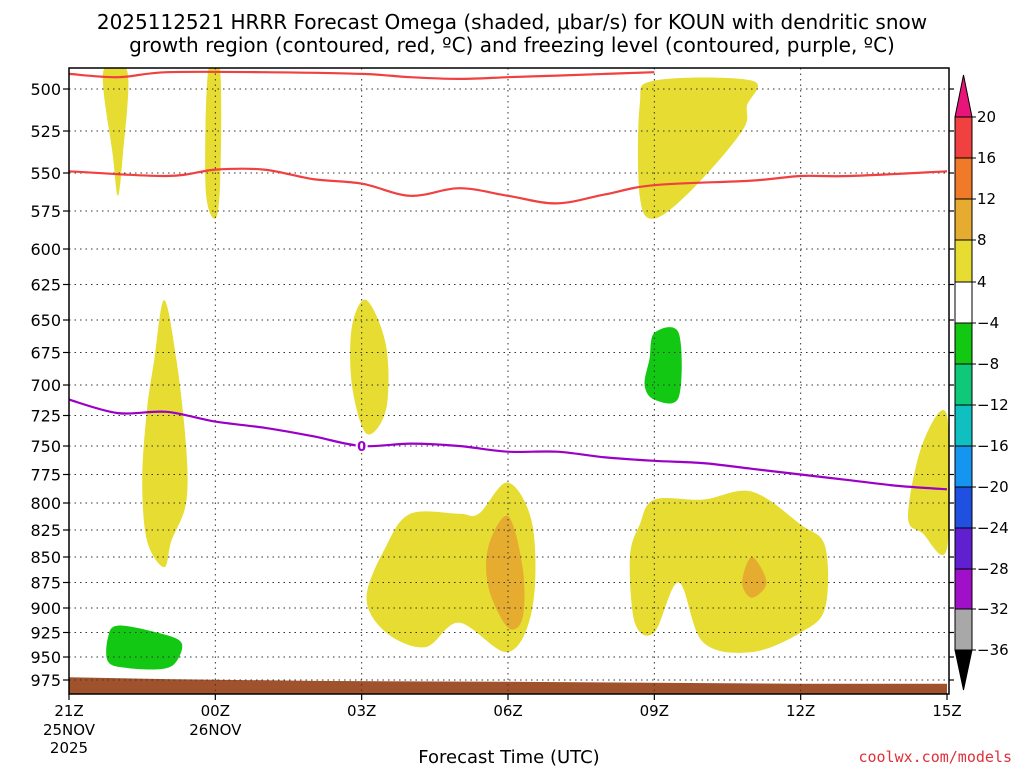 This screenshot has width=1024, height=768. Describe the element at coordinates (68, 711) in the screenshot. I see `x-tick-label-21Z: 21Z` at that location.